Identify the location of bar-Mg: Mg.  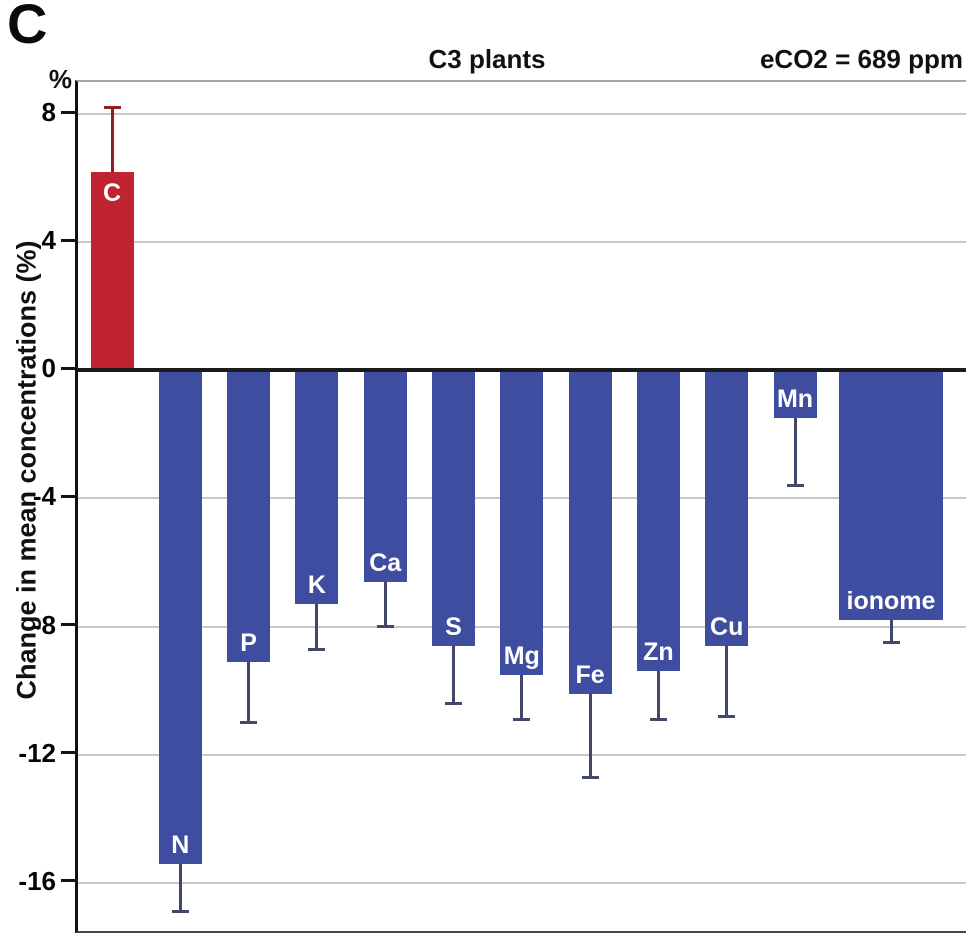
(522, 522).